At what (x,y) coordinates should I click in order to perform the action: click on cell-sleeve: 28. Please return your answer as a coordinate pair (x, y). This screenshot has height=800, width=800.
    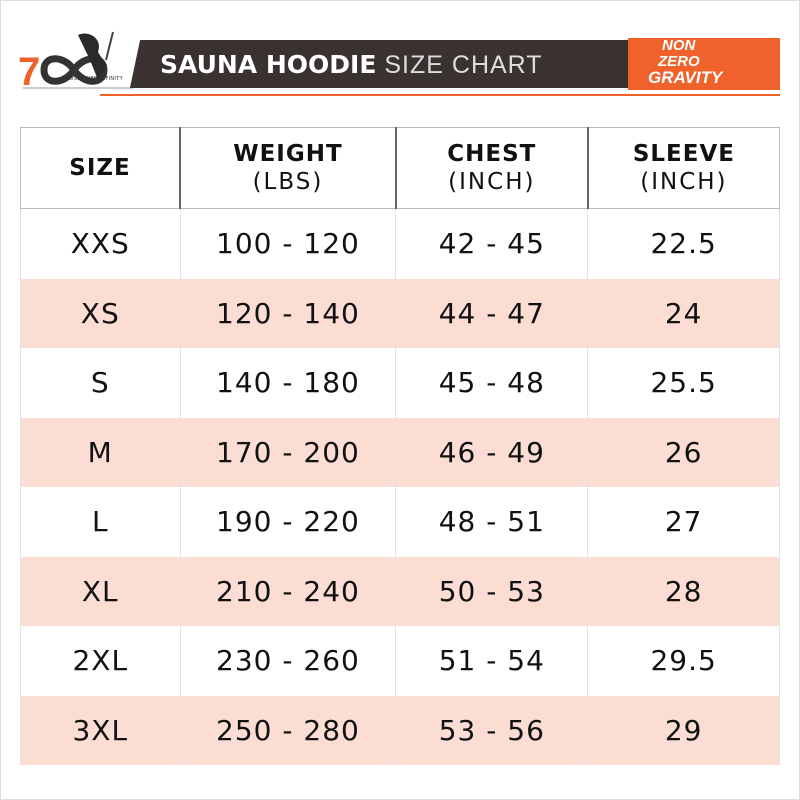
    Looking at the image, I should click on (683, 591).